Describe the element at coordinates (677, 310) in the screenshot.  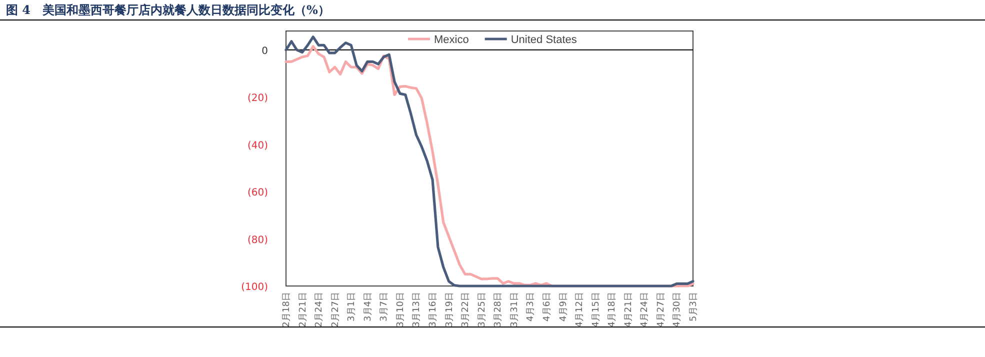
I see `x-tick-label: 4月30日` at that location.